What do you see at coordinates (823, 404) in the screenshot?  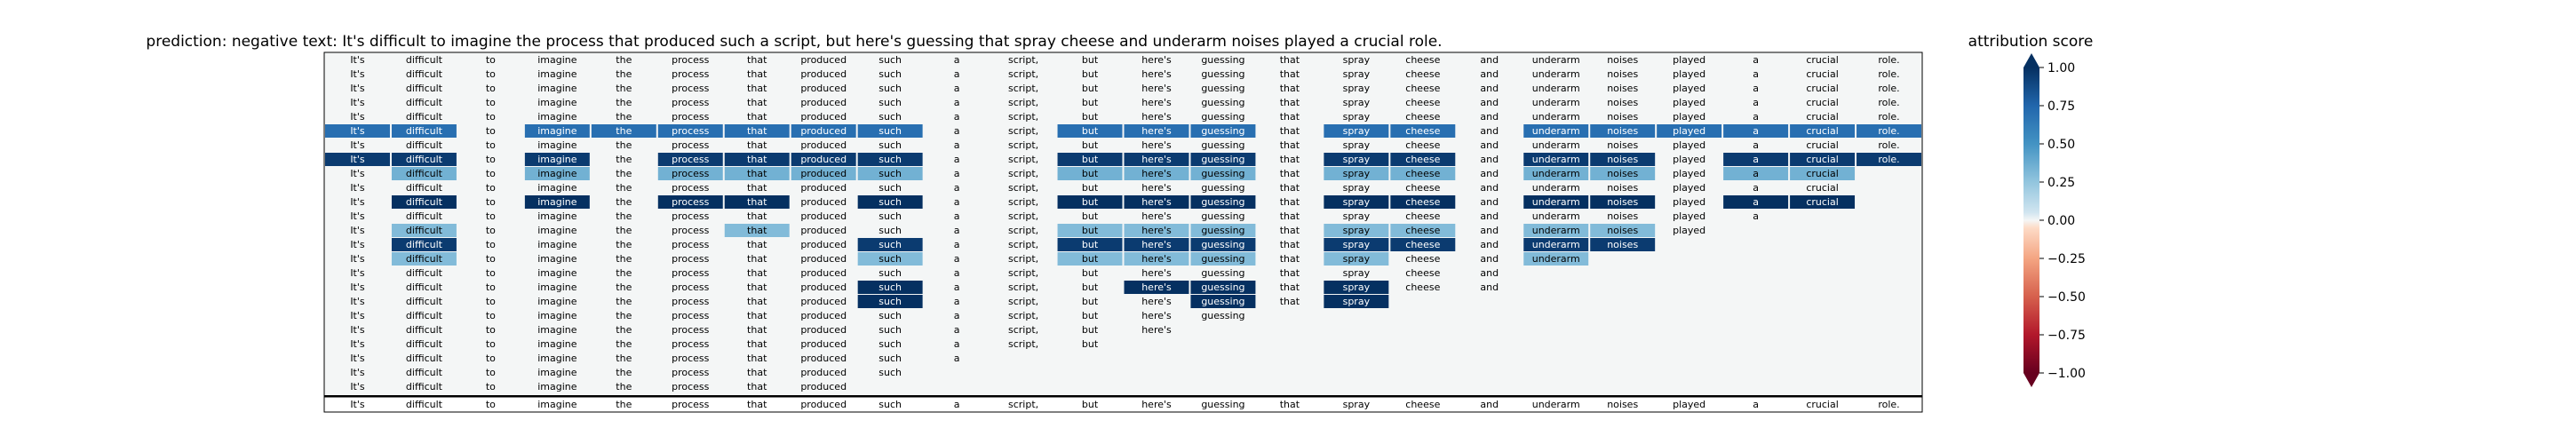 I see `axis-token-label: produced` at bounding box center [823, 404].